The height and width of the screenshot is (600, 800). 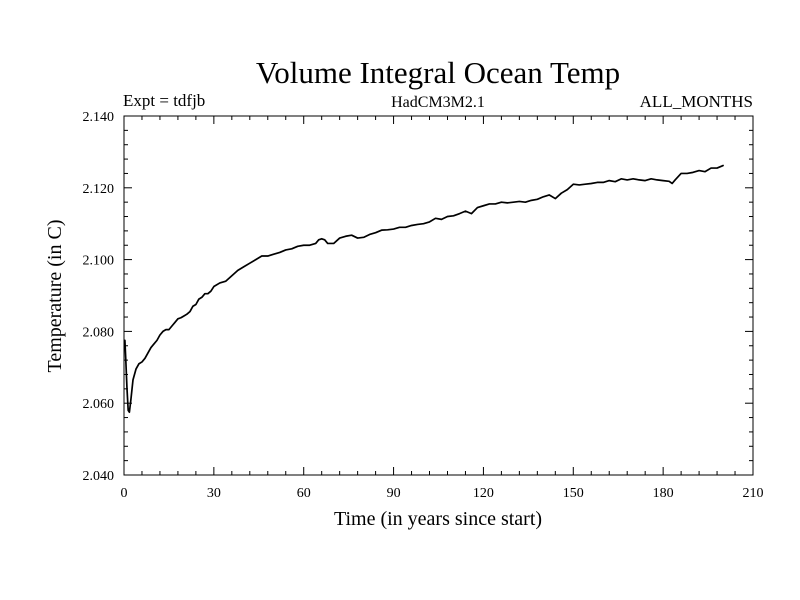 I want to click on subtitle-right: ALL_MONTHS, so click(x=696, y=101).